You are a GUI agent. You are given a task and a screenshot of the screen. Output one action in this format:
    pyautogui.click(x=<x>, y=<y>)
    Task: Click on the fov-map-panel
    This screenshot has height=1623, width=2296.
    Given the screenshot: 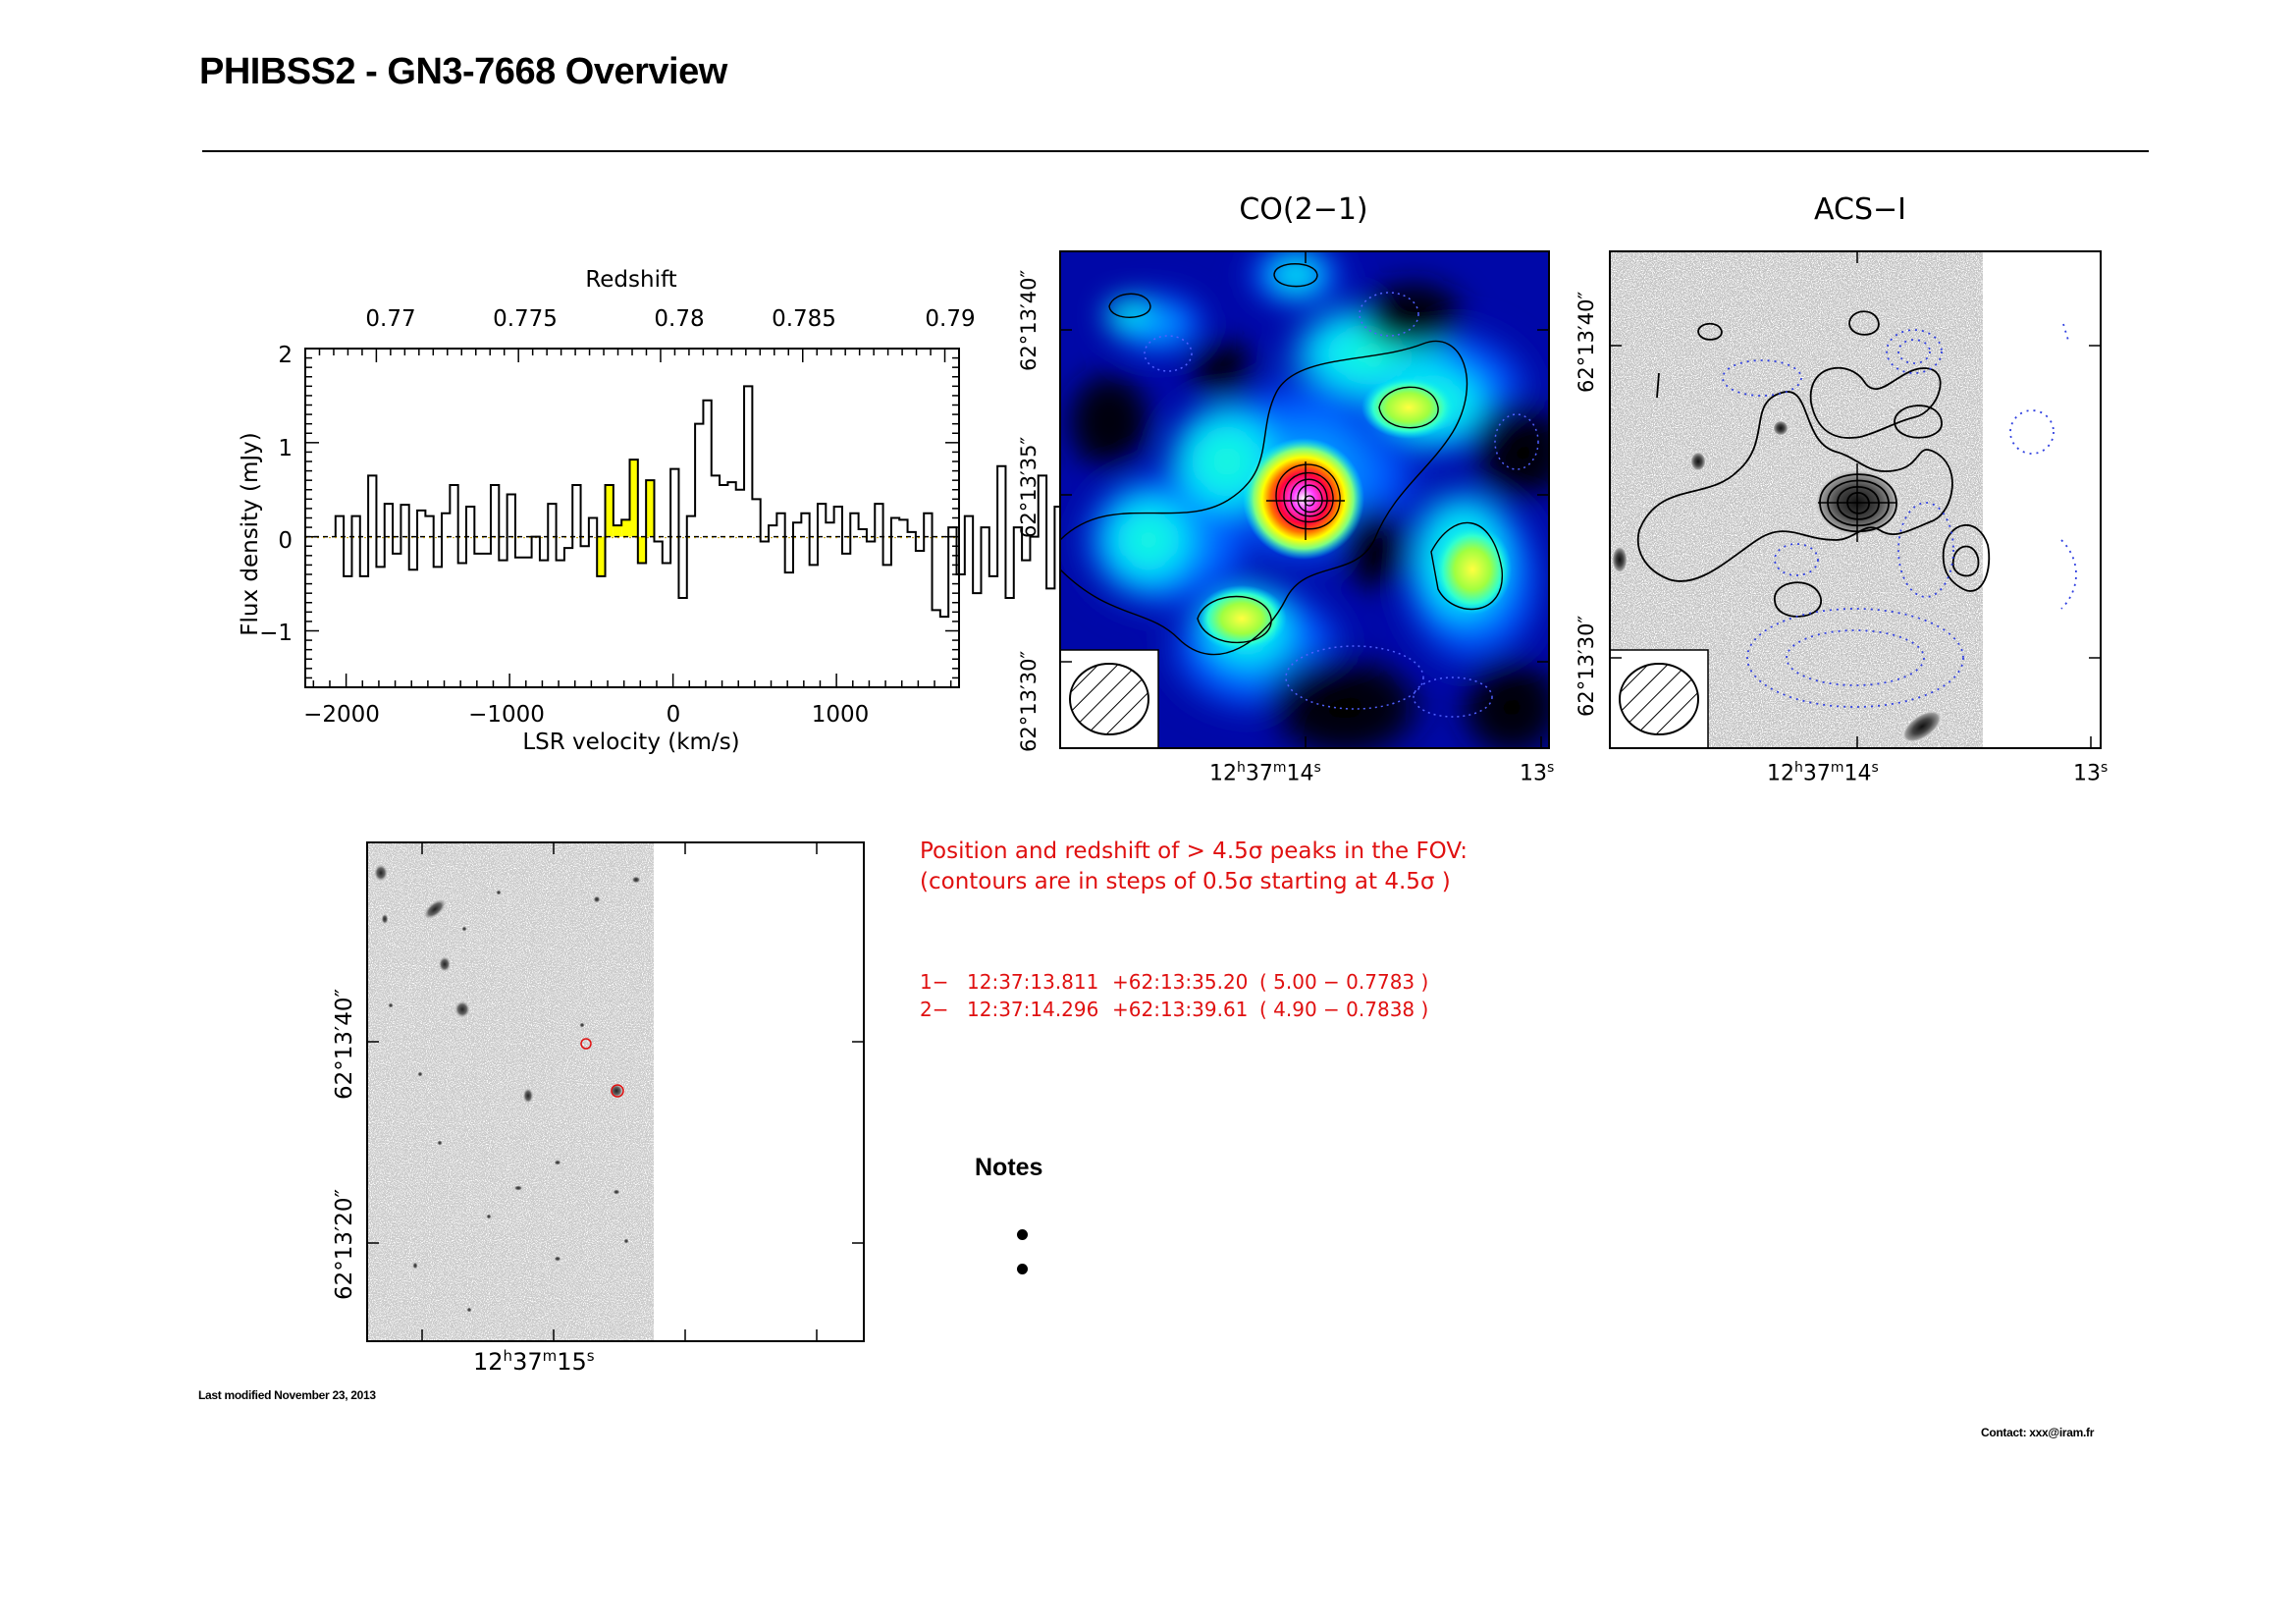 What is the action you would take?
    pyautogui.click(x=615, y=1091)
    